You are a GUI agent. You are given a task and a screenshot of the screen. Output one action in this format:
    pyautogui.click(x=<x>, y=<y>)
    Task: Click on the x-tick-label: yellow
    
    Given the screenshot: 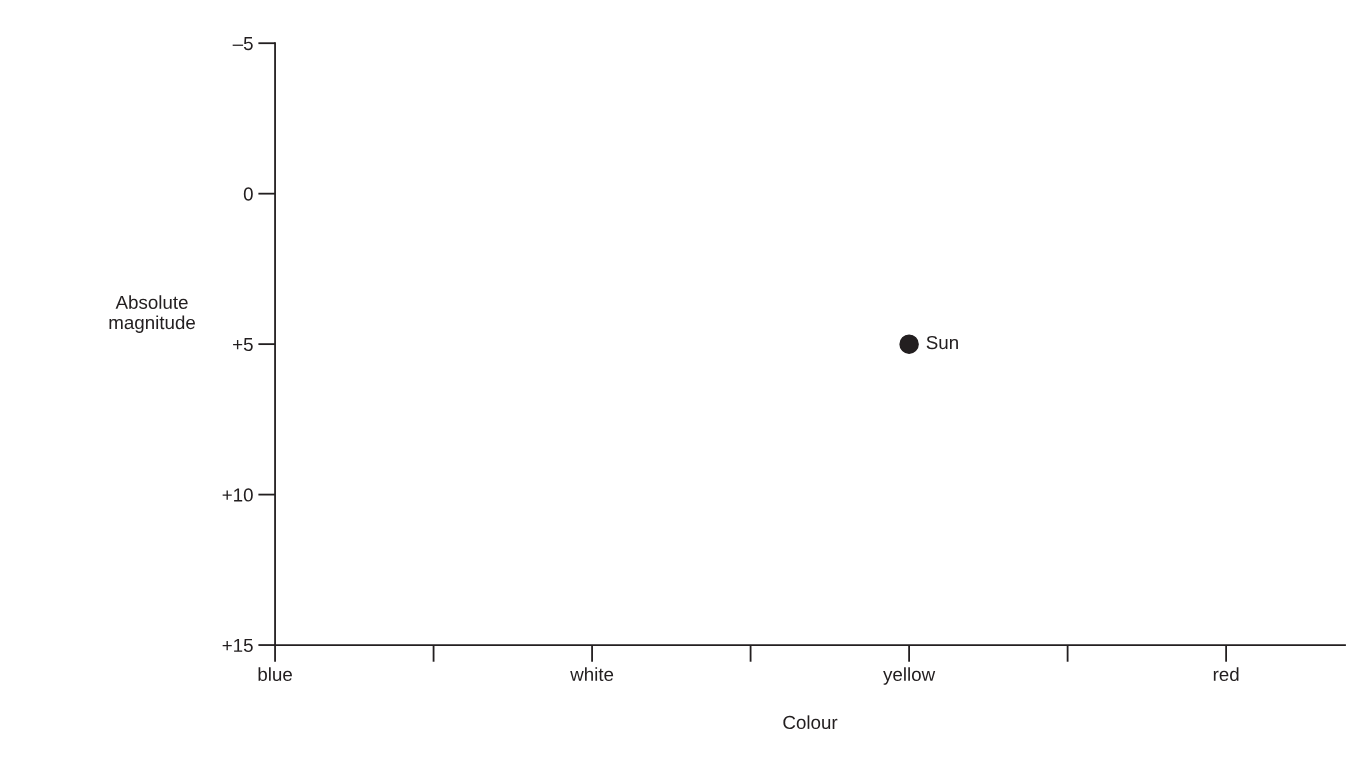 What is the action you would take?
    pyautogui.click(x=909, y=676)
    